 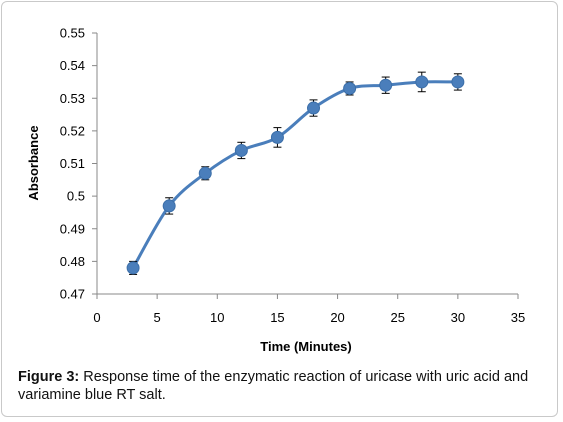 What do you see at coordinates (72, 261) in the screenshot?
I see `y-tick-label: 0.48` at bounding box center [72, 261].